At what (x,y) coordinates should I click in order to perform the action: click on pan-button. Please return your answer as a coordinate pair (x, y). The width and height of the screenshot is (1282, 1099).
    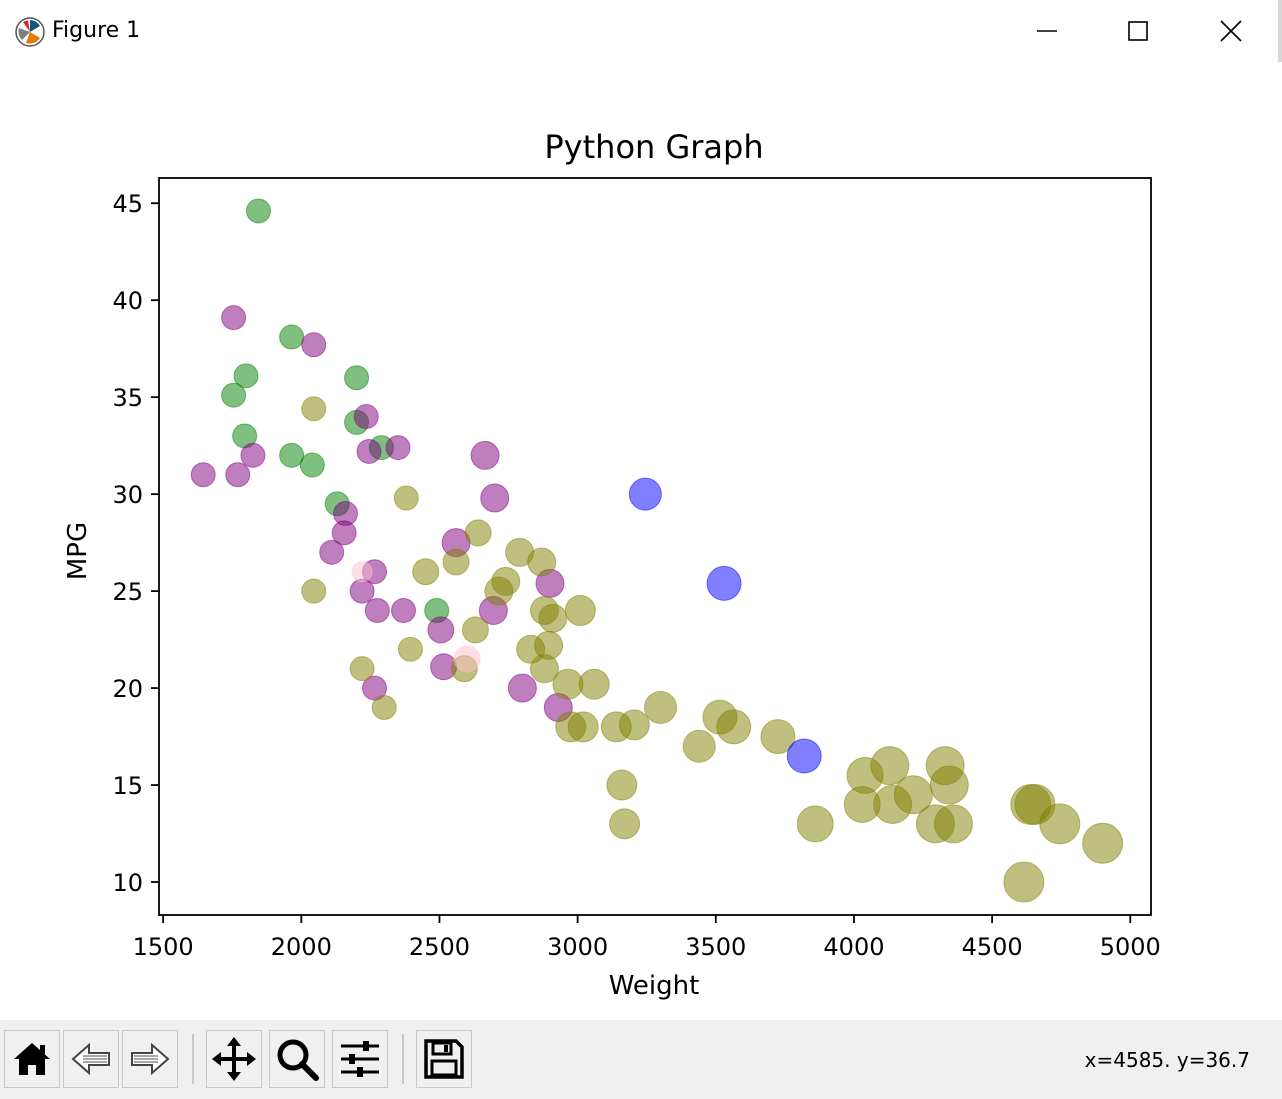
    Looking at the image, I should click on (234, 1059).